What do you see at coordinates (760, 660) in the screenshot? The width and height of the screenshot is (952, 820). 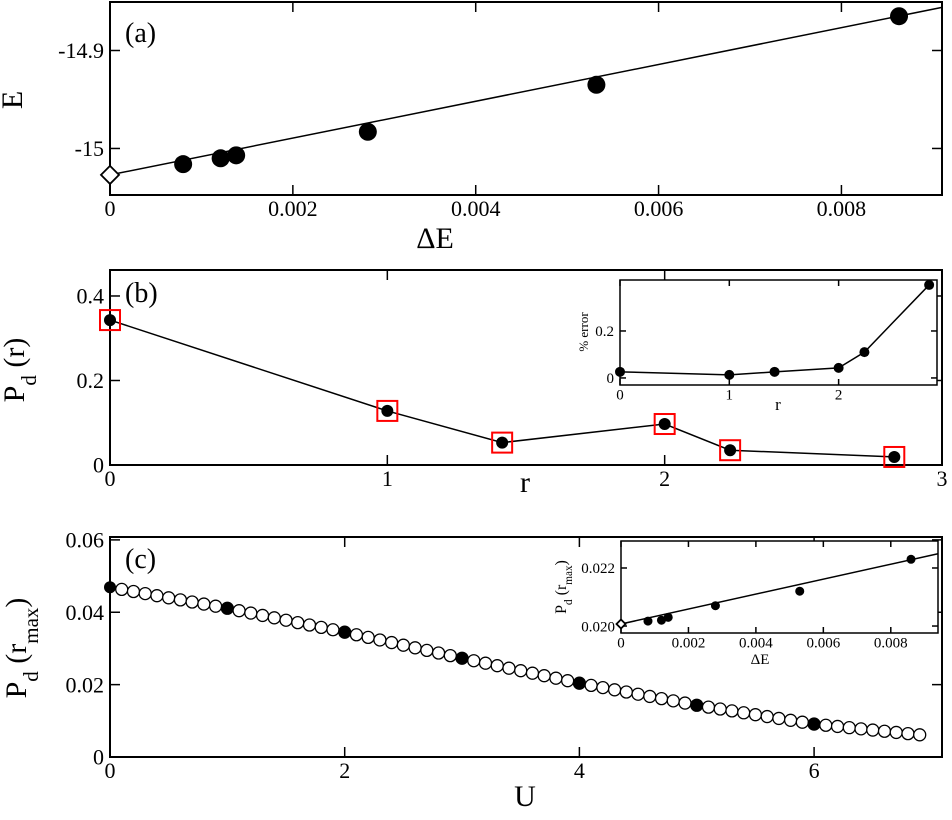 I see `x-axis-label: ΔE` at bounding box center [760, 660].